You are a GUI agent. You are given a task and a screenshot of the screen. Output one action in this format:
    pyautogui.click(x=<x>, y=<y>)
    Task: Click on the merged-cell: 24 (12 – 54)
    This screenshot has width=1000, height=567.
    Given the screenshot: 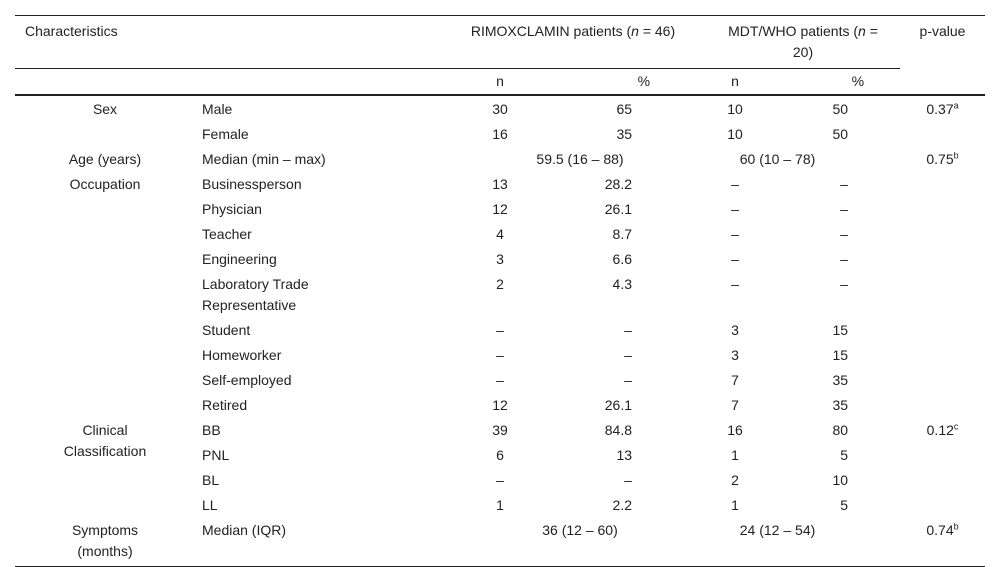 What is the action you would take?
    pyautogui.click(x=795, y=542)
    